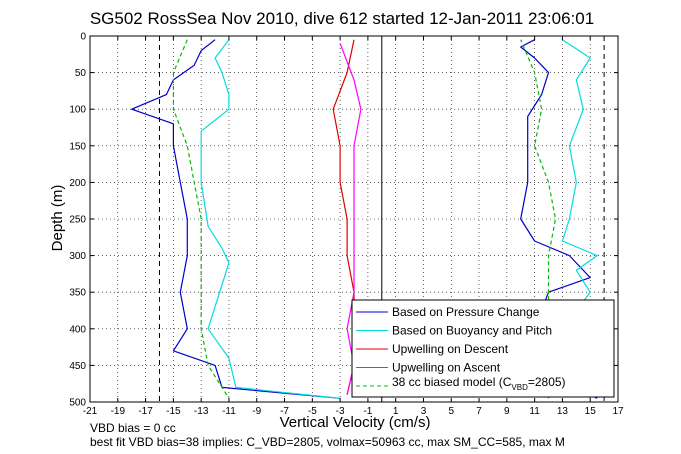  I want to click on legend-label: Upwelling on Ascent, so click(446, 368).